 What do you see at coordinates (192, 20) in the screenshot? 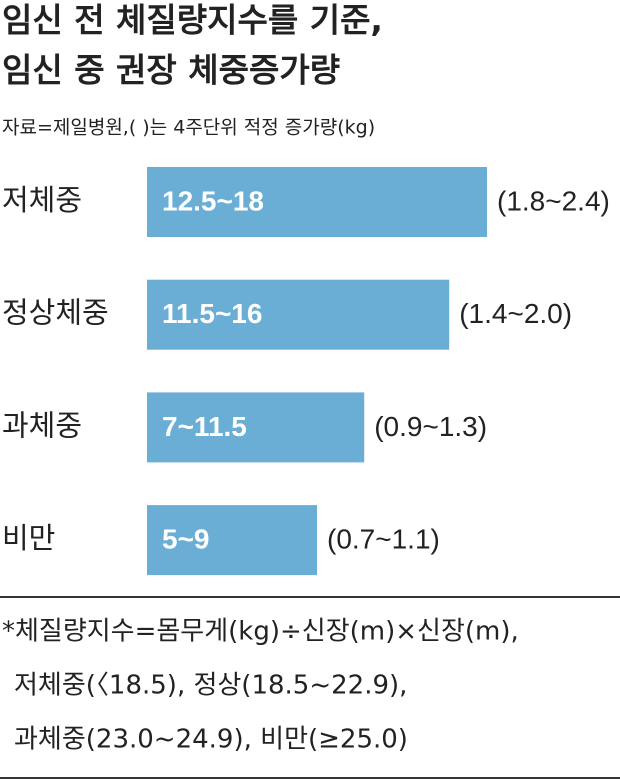
I see `chart-title: 임신 전 체질량지수를 기준,` at bounding box center [192, 20].